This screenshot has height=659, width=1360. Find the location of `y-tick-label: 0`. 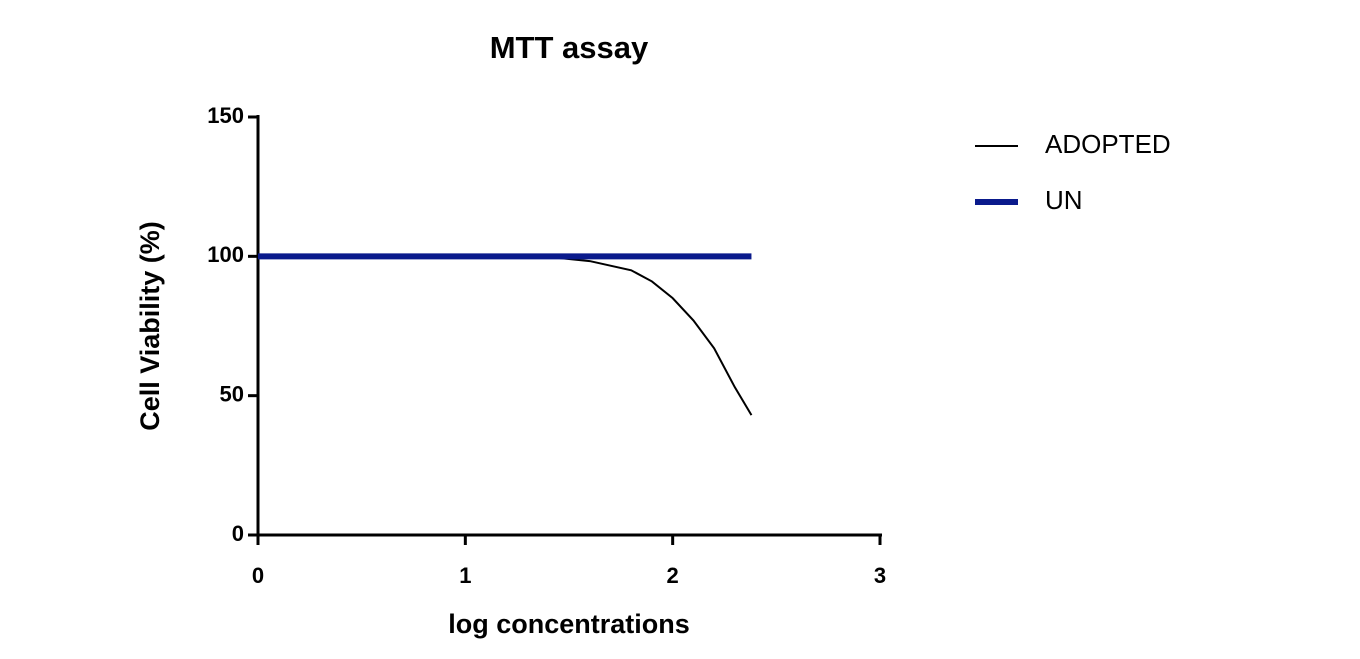

y-tick-label: 0 is located at coordinates (238, 533).